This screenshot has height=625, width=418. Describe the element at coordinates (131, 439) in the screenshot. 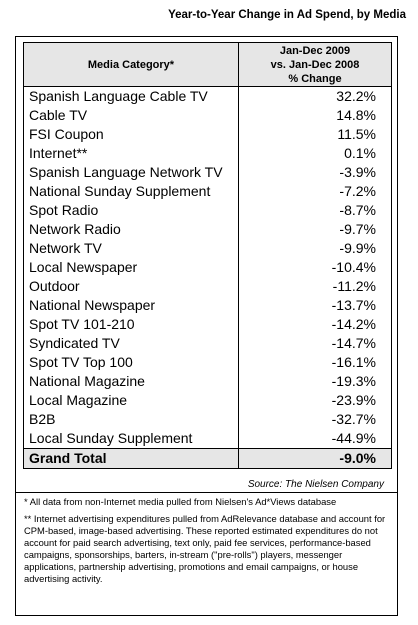

I see `row-media-category: Local Sunday Supplement` at that location.